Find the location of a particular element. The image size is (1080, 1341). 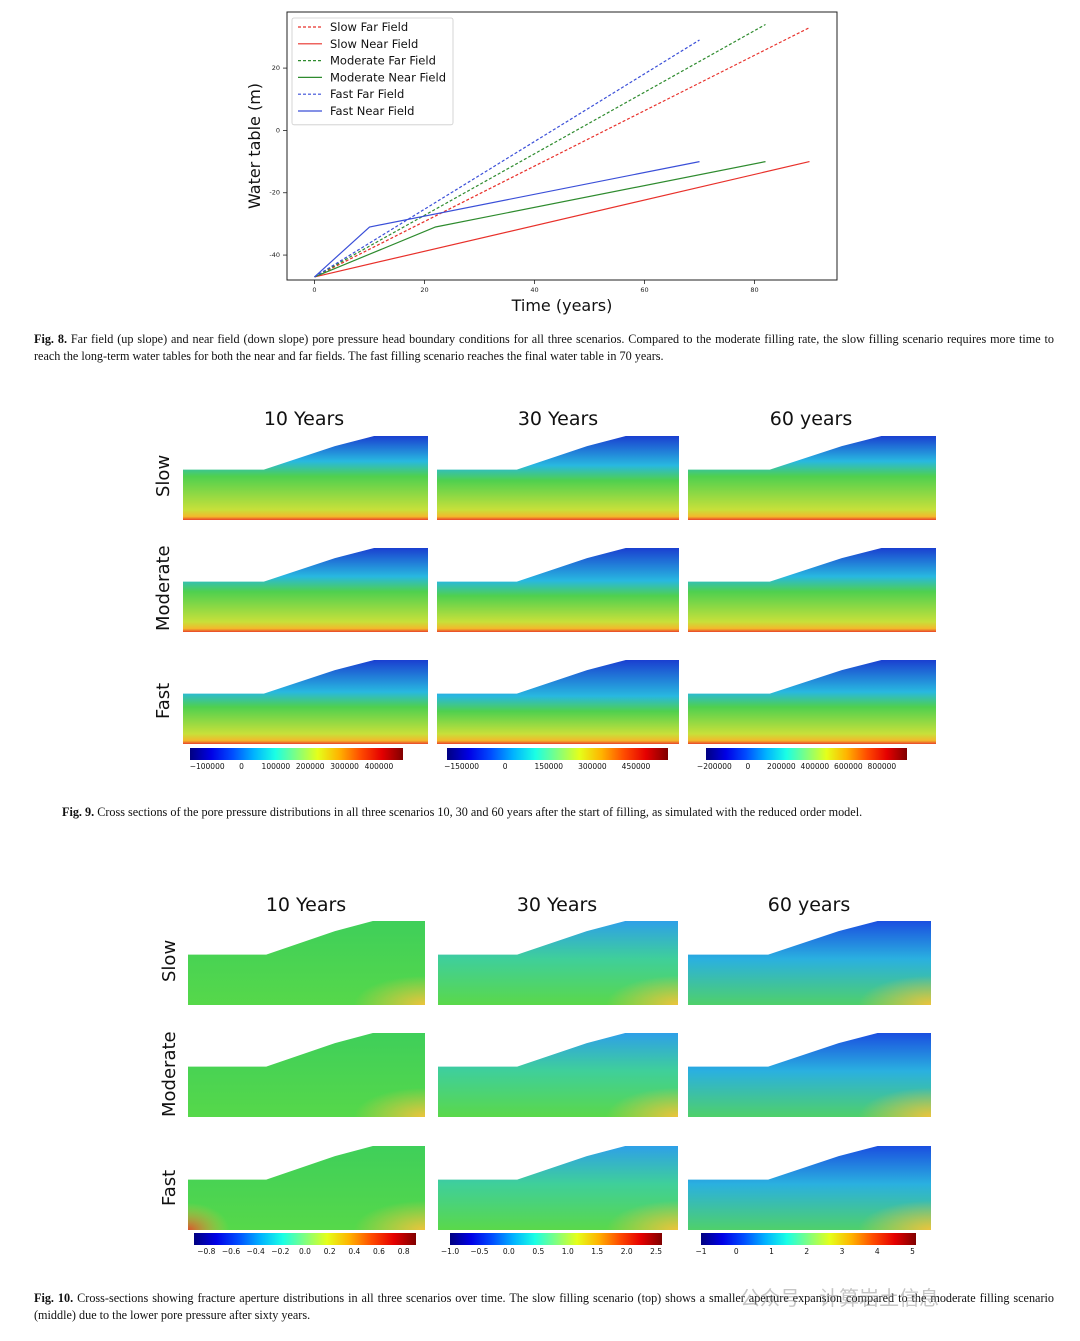

colorbar-tick-label: 4 is located at coordinates (877, 1251).